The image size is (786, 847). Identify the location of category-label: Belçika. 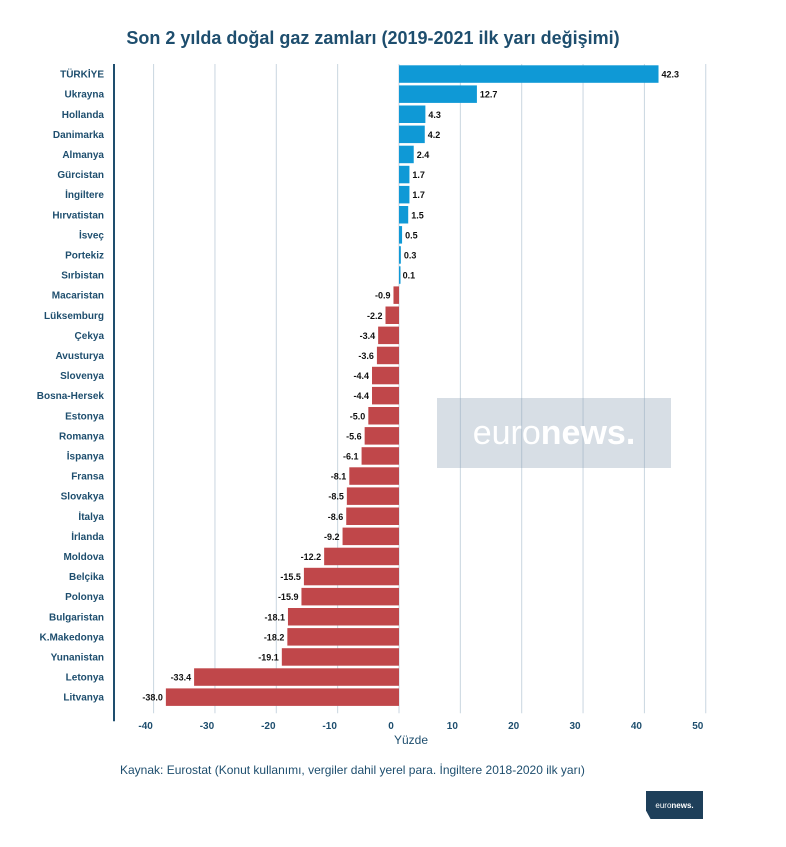
(86, 577).